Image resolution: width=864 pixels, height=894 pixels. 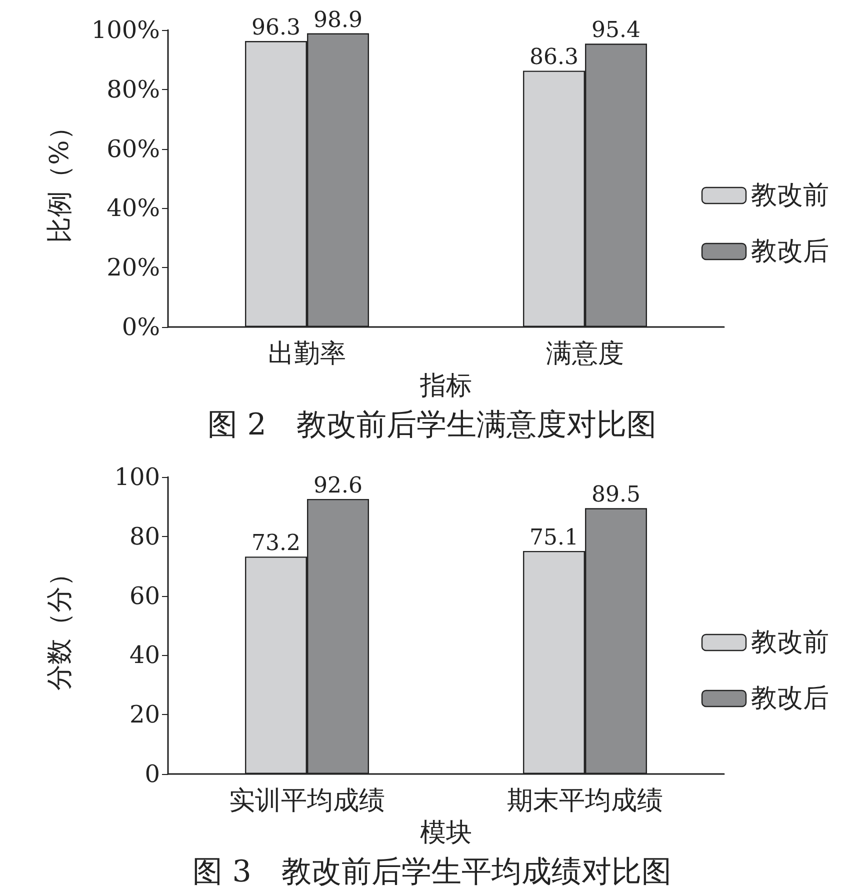 What do you see at coordinates (133, 148) in the screenshot?
I see `y-tick-label: 60%` at bounding box center [133, 148].